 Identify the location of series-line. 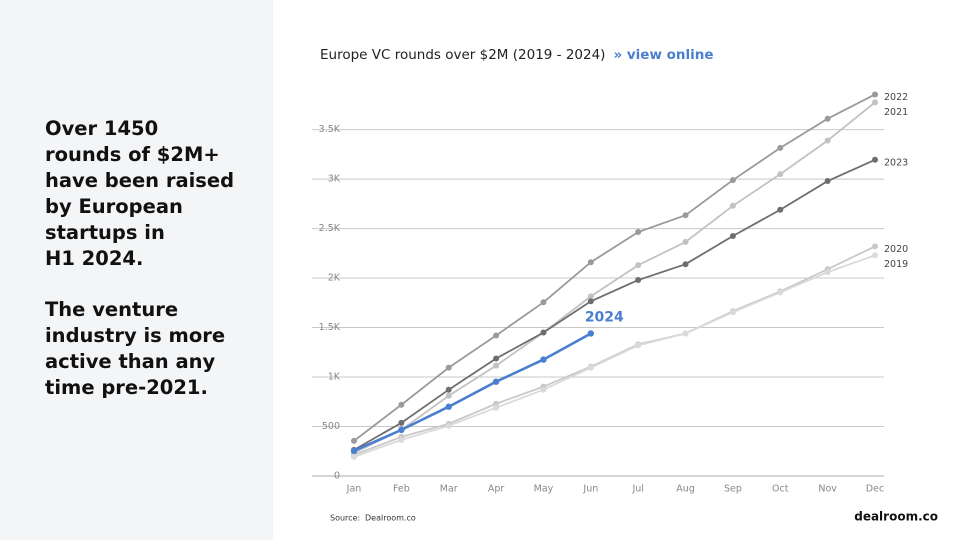
(472, 392).